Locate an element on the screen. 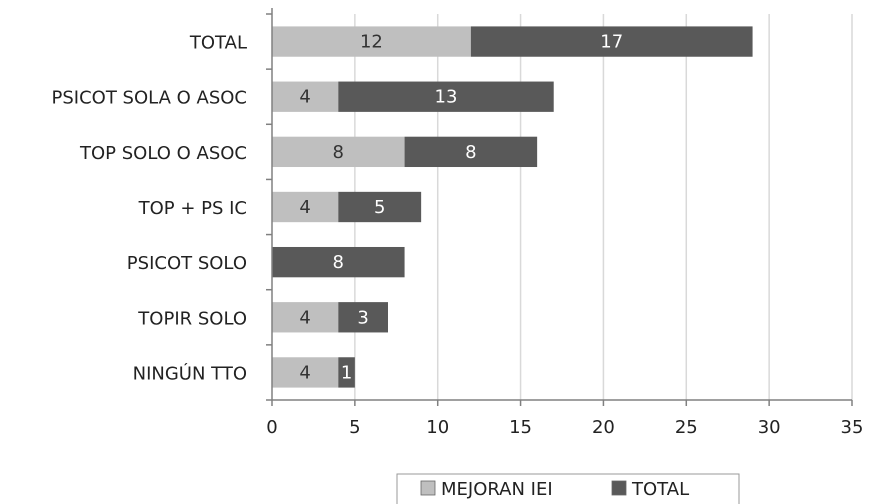  data-label: 3 is located at coordinates (362, 317).